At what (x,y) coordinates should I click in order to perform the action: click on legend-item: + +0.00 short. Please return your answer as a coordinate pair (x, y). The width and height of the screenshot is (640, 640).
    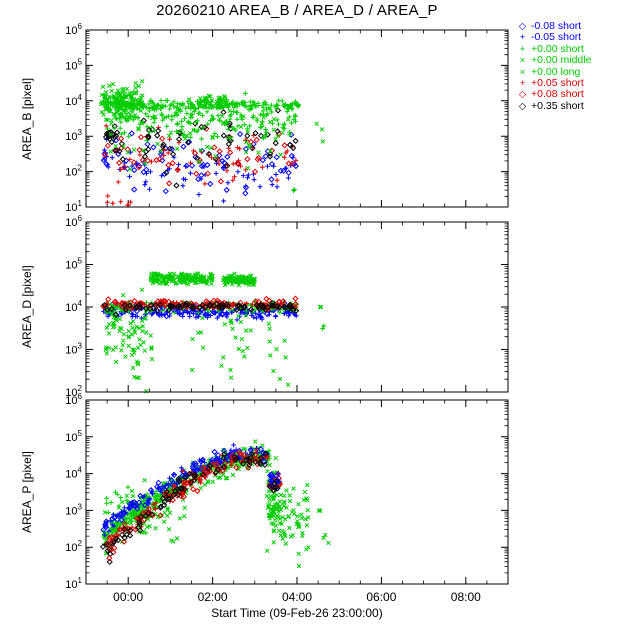
    Looking at the image, I should click on (553, 48).